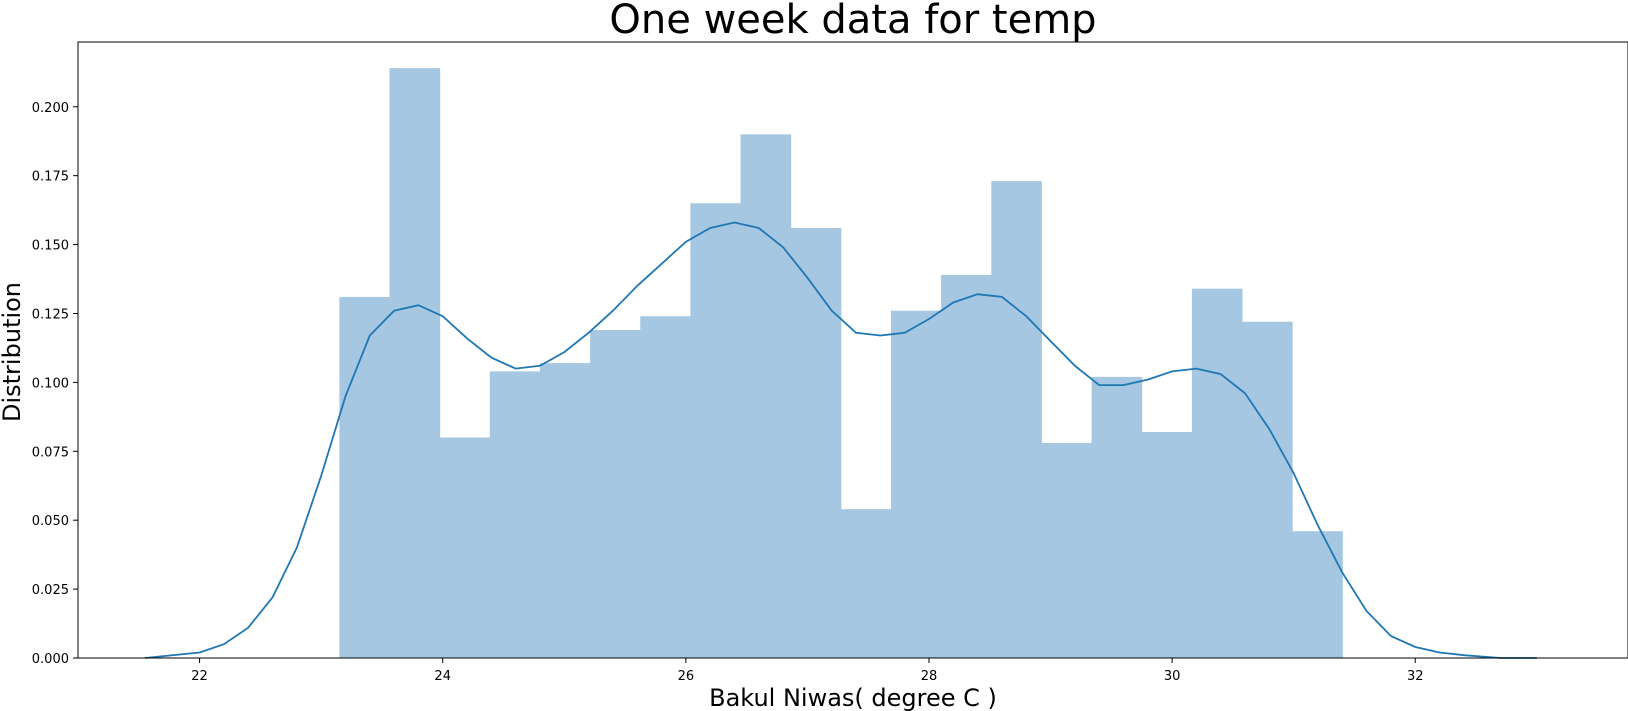  Describe the element at coordinates (50, 521) in the screenshot. I see `y-tick-label: 0.050` at that location.